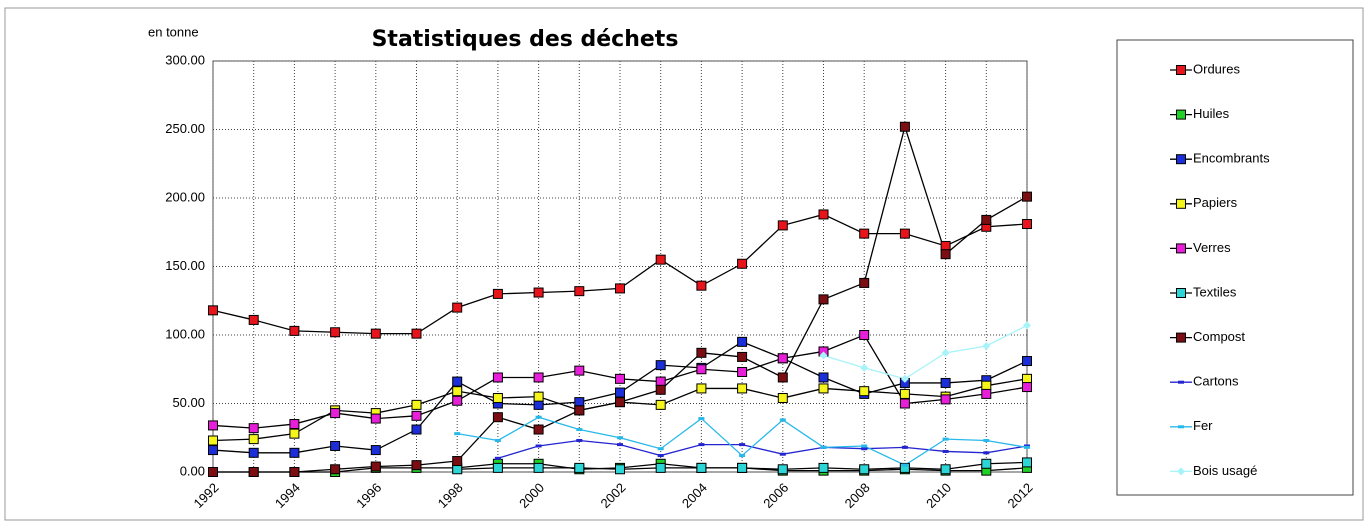  I want to click on legend-label: Papiers, so click(1215, 202).